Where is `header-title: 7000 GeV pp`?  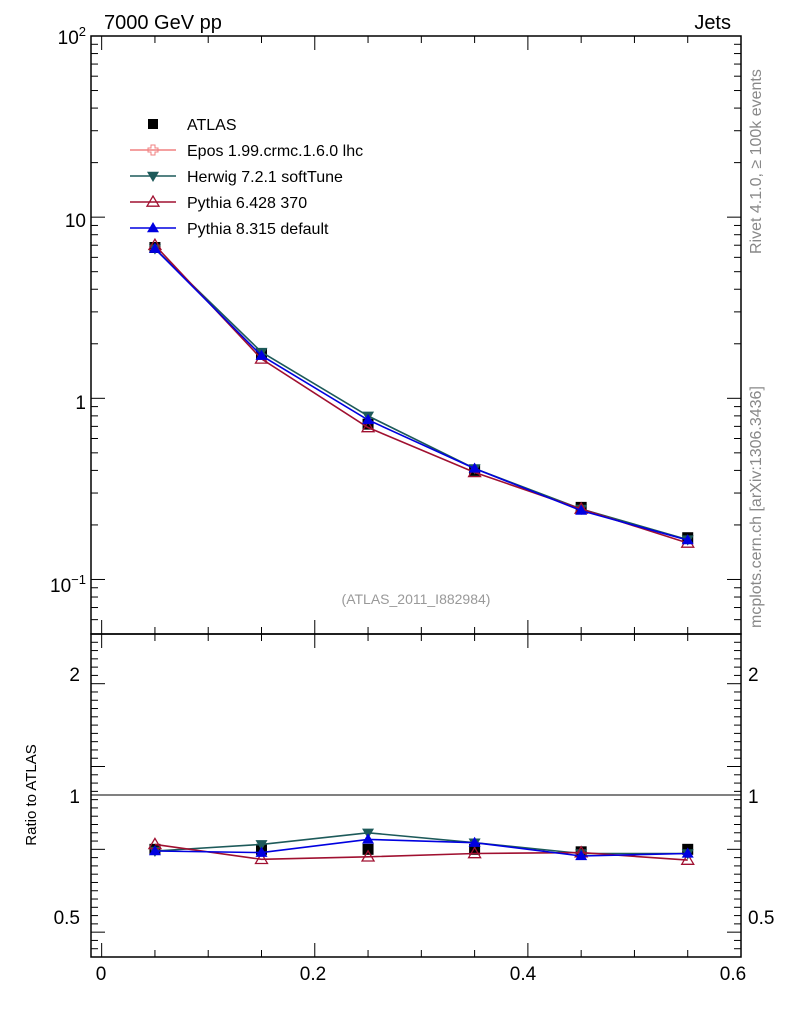 header-title: 7000 GeV pp is located at coordinates (163, 23).